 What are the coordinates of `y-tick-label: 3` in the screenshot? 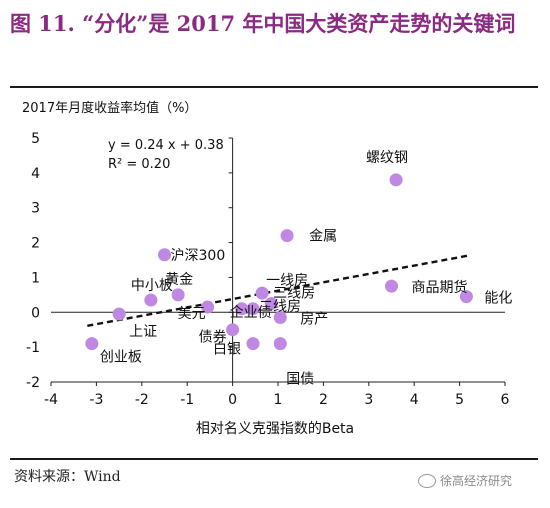 It's located at (35, 209).